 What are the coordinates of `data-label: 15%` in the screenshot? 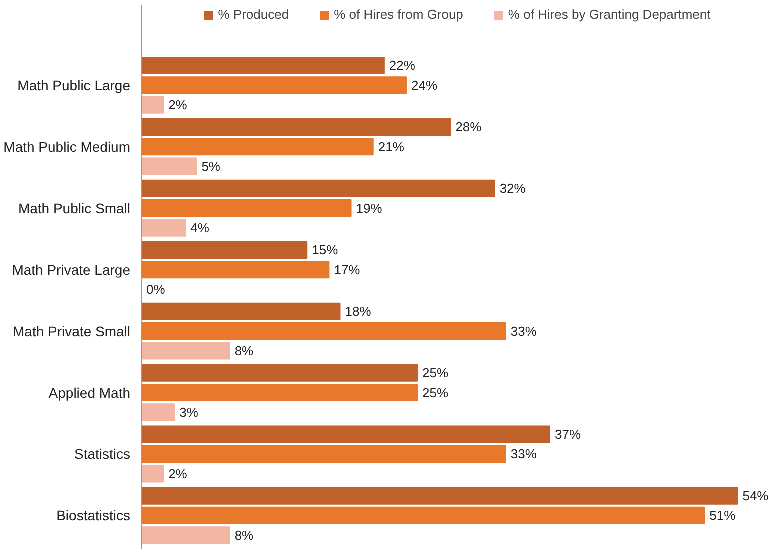 It's located at (325, 250).